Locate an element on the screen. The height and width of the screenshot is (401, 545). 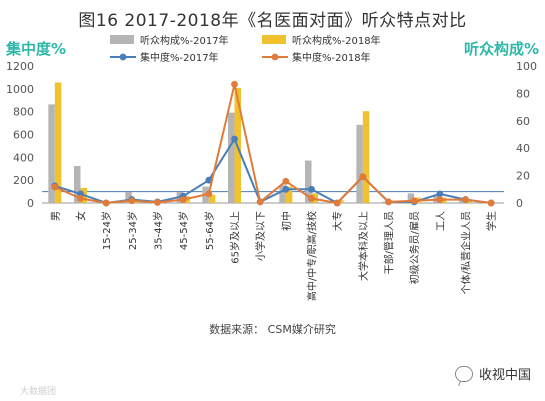
legend-label: 集中度%-2017年 is located at coordinates (179, 57).